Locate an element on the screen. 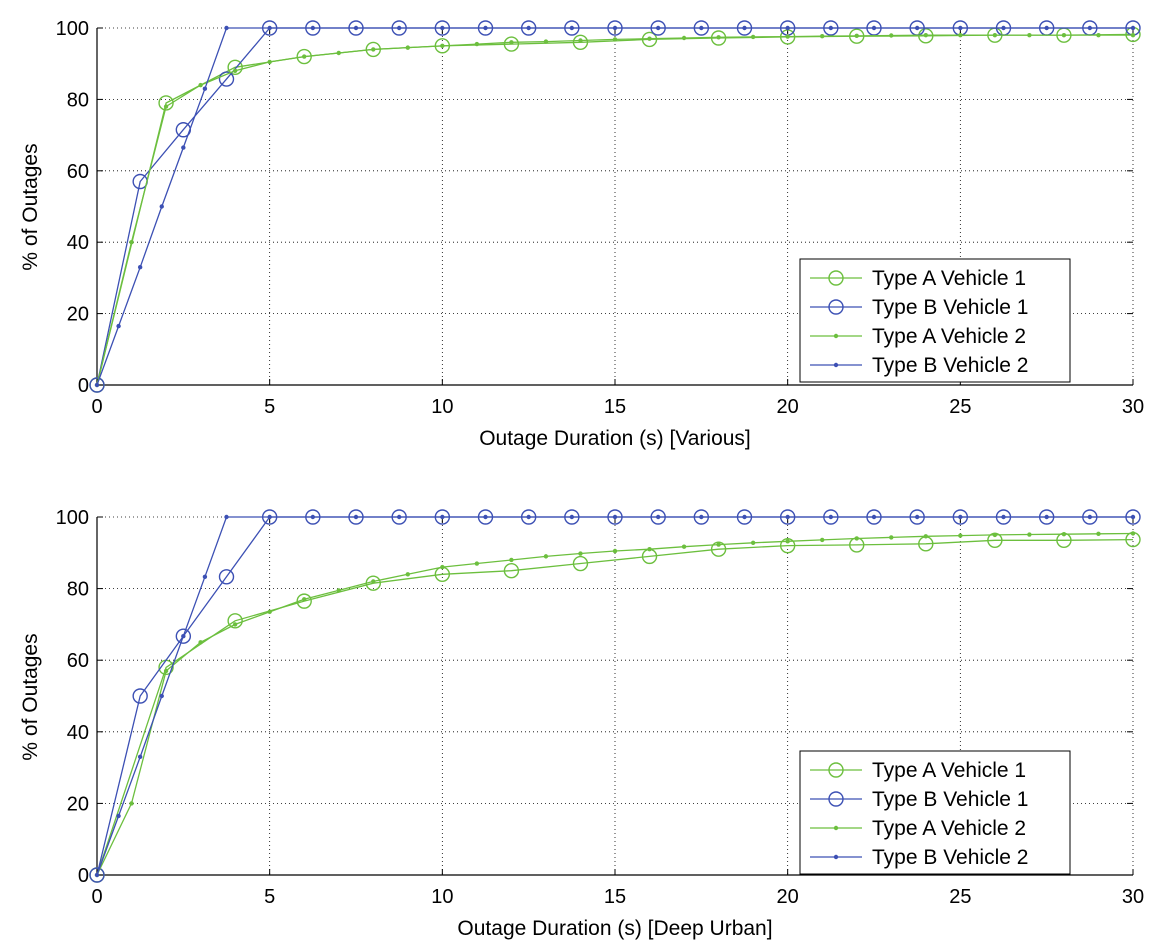  legend-label: Type A Vehicle 1 is located at coordinates (949, 770).